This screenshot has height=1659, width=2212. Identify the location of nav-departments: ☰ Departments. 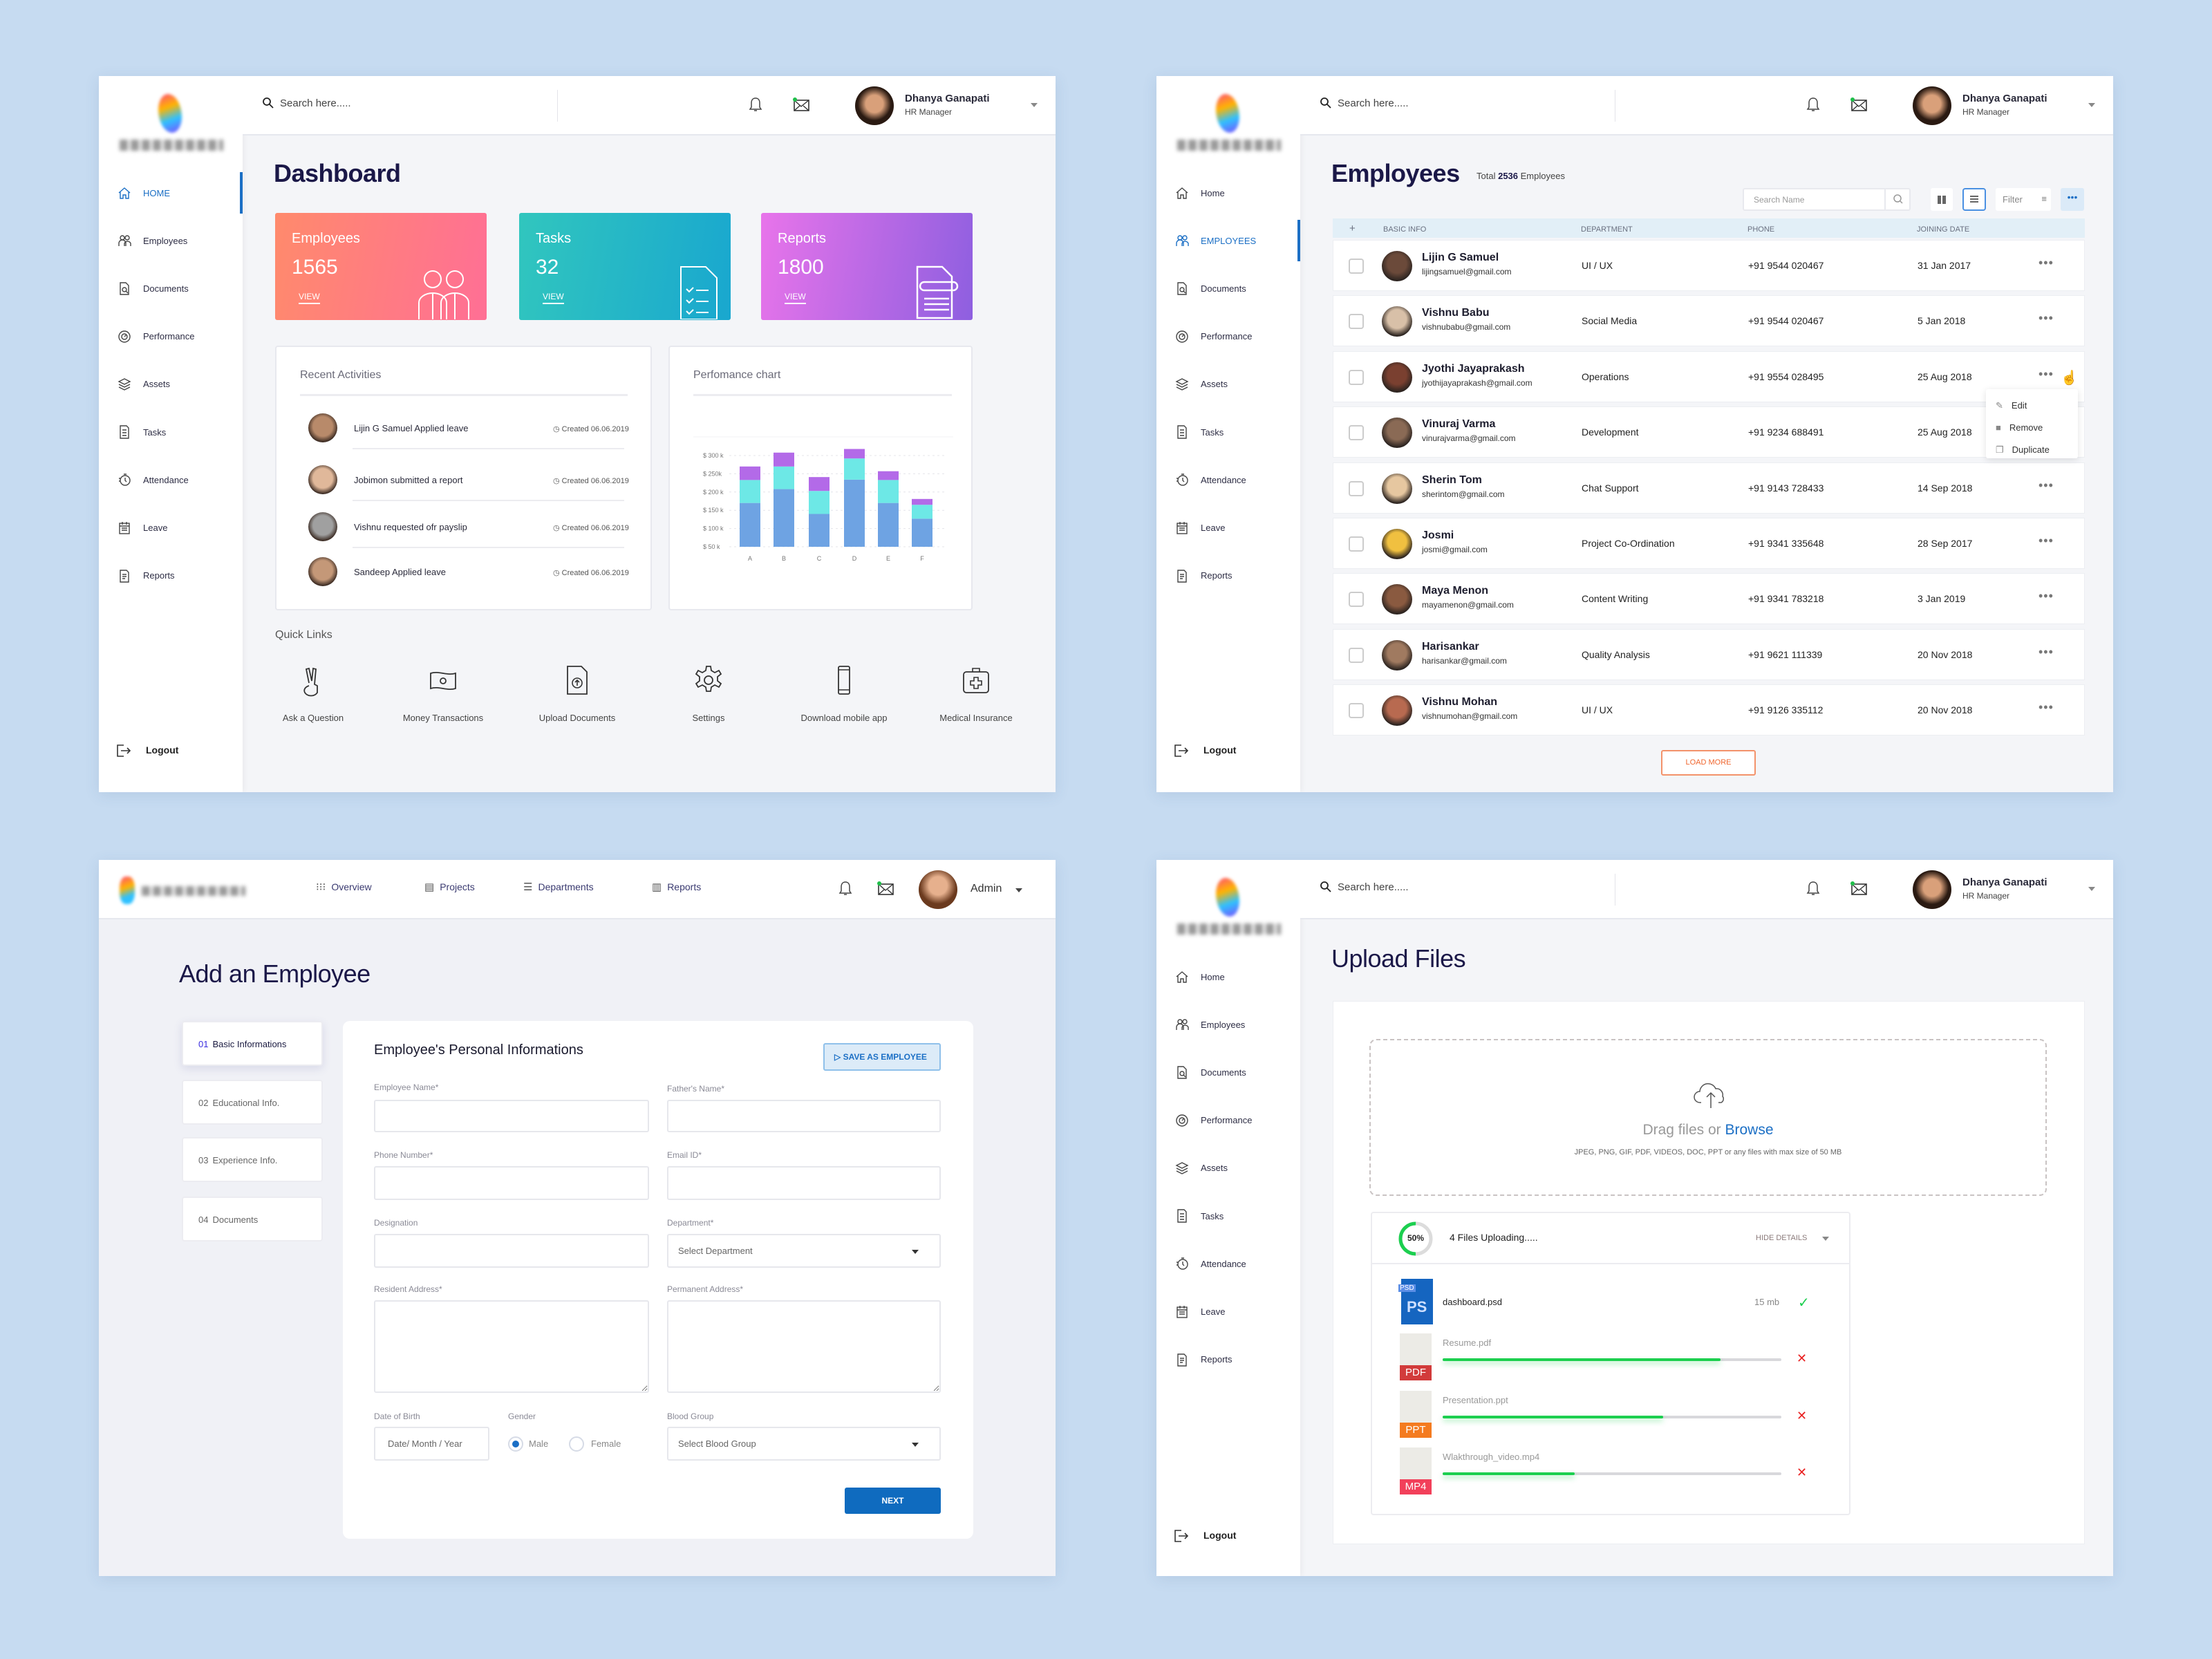
(558, 887).